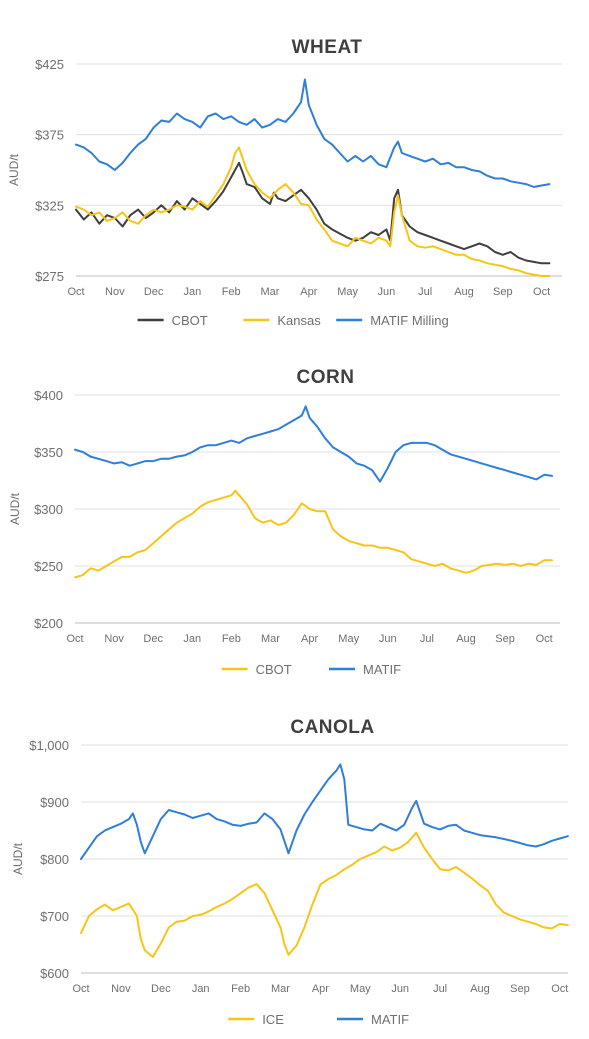 This screenshot has width=589, height=1039. What do you see at coordinates (48, 566) in the screenshot?
I see `corn-y-tick-label: $250` at bounding box center [48, 566].